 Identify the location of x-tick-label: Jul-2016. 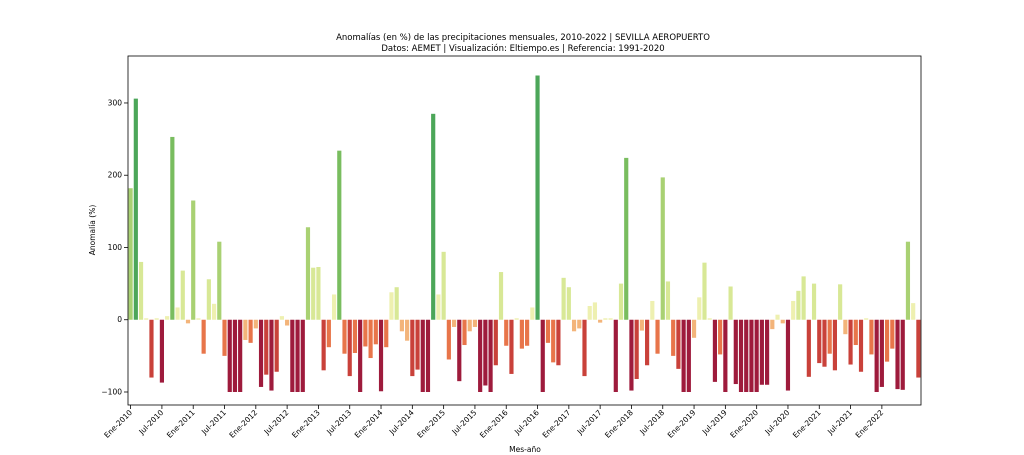
(526, 422).